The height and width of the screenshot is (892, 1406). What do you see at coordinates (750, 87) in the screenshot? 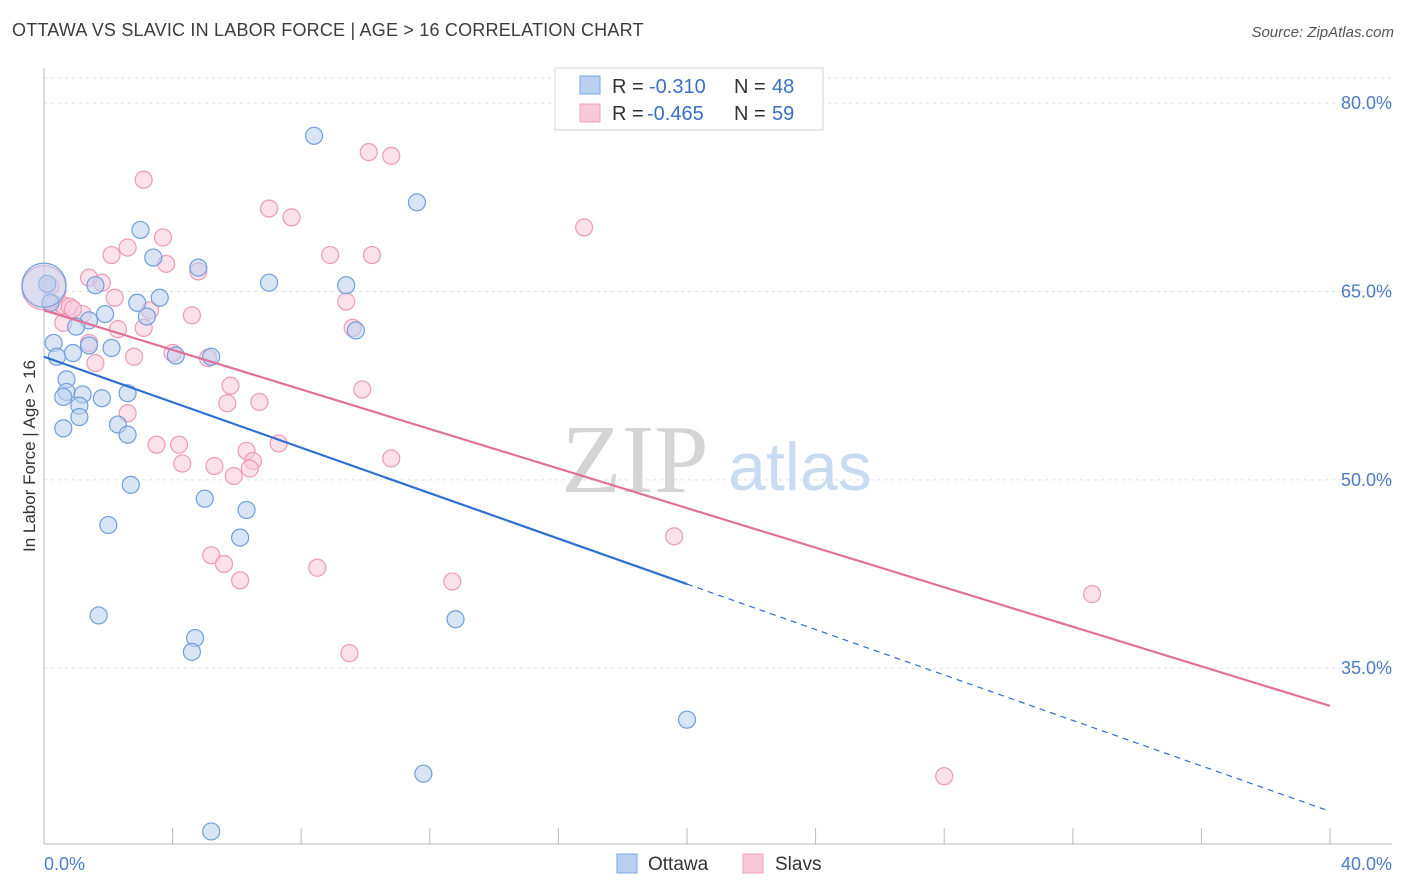
I see `legend-n-label-ottawa: N =` at bounding box center [750, 87].